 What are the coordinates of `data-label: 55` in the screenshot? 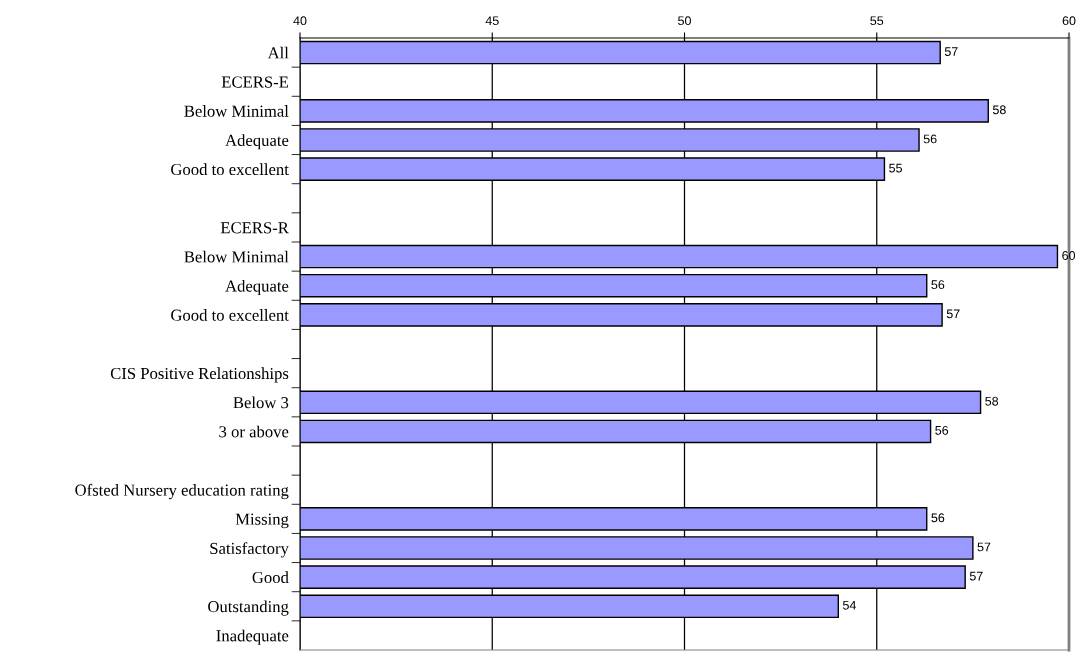 It's located at (895, 168).